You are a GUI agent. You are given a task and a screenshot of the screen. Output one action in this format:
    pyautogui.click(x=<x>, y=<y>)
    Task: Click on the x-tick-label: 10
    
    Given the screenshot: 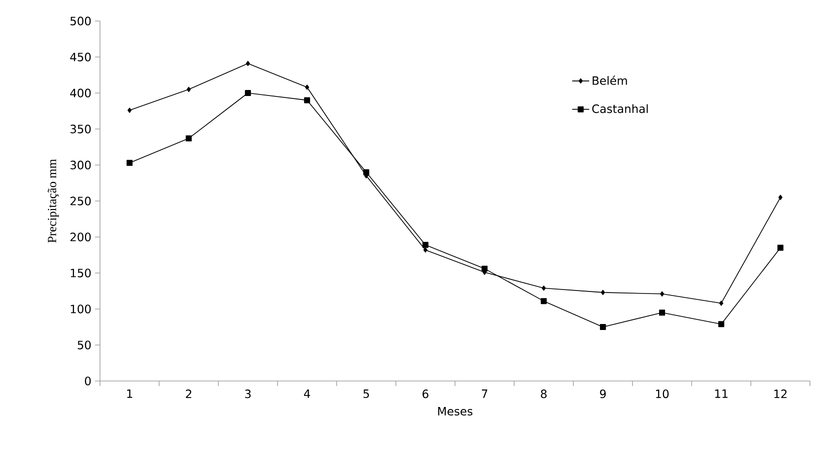 What is the action you would take?
    pyautogui.click(x=662, y=394)
    